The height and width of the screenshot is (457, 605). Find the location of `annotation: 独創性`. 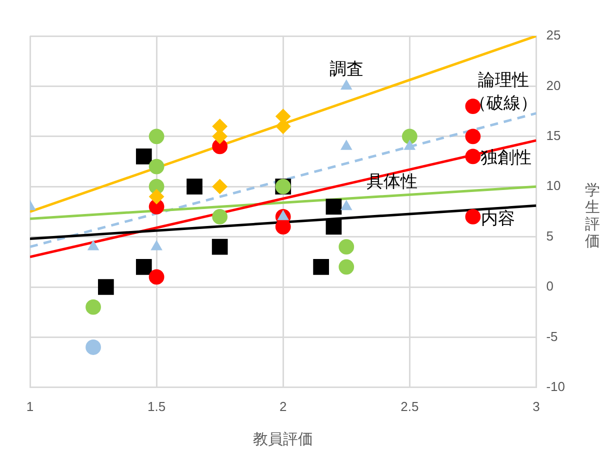

annotation: 独創性 is located at coordinates (506, 158).